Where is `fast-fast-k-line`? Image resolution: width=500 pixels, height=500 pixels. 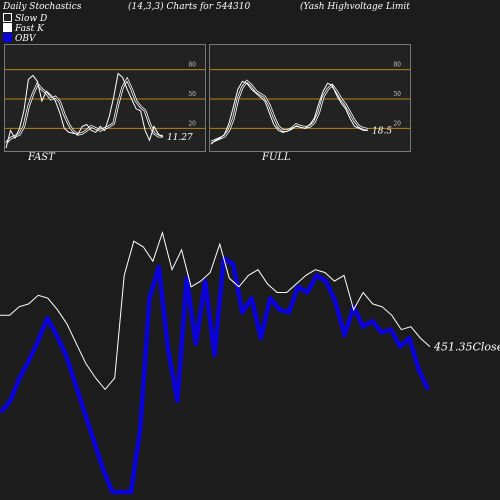 fast-fast-k-line is located at coordinates (84, 110).